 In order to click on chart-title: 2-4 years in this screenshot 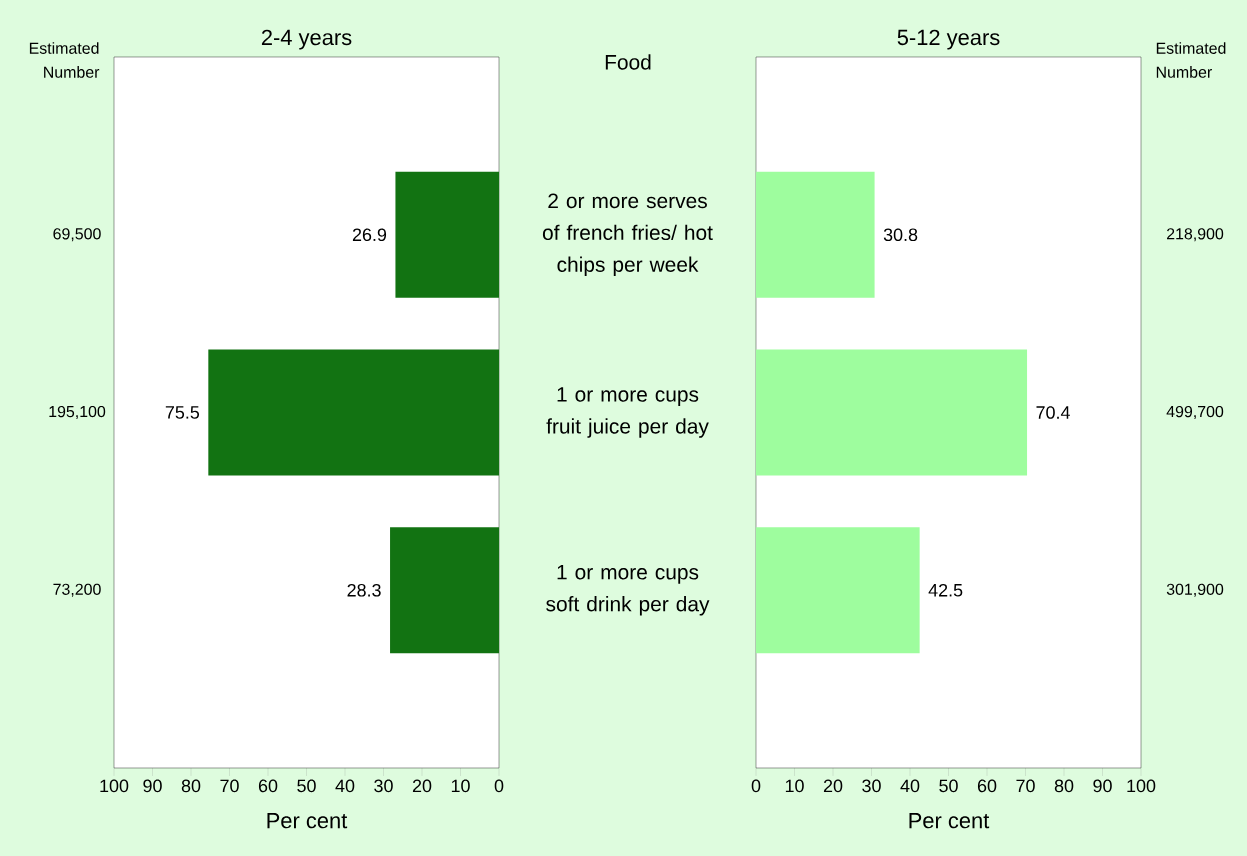, I will do `click(306, 39)`.